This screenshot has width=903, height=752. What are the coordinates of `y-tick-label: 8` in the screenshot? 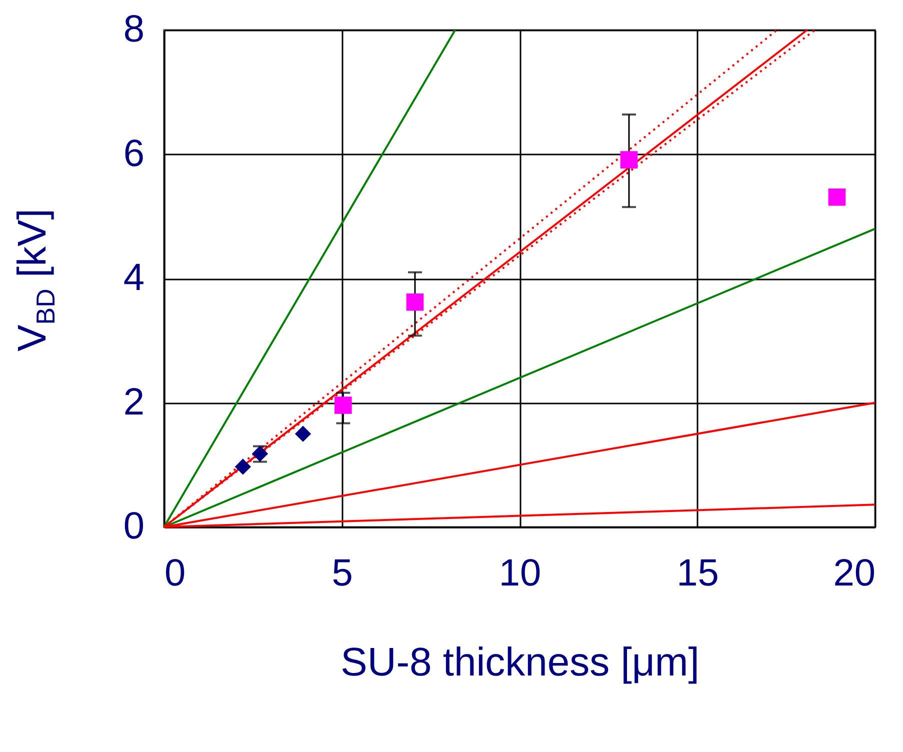 It's located at (133, 29).